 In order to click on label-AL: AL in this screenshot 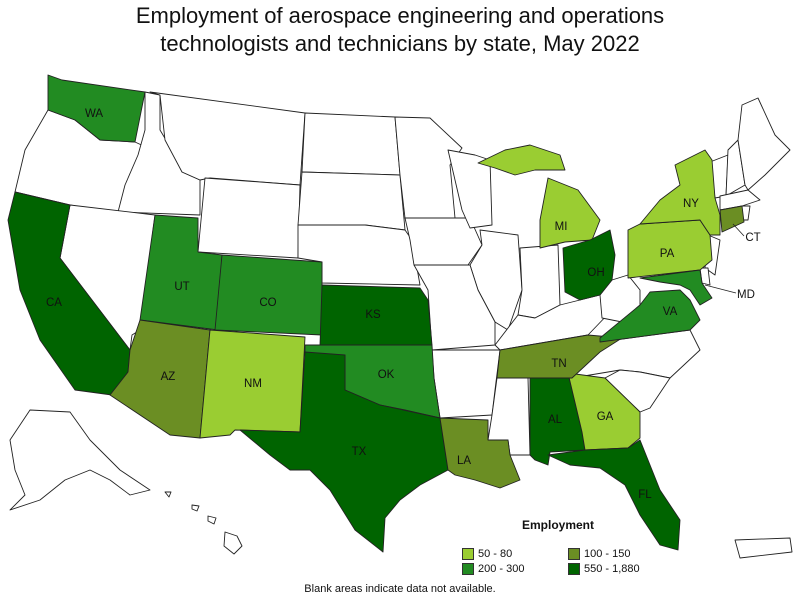, I will do `click(555, 420)`.